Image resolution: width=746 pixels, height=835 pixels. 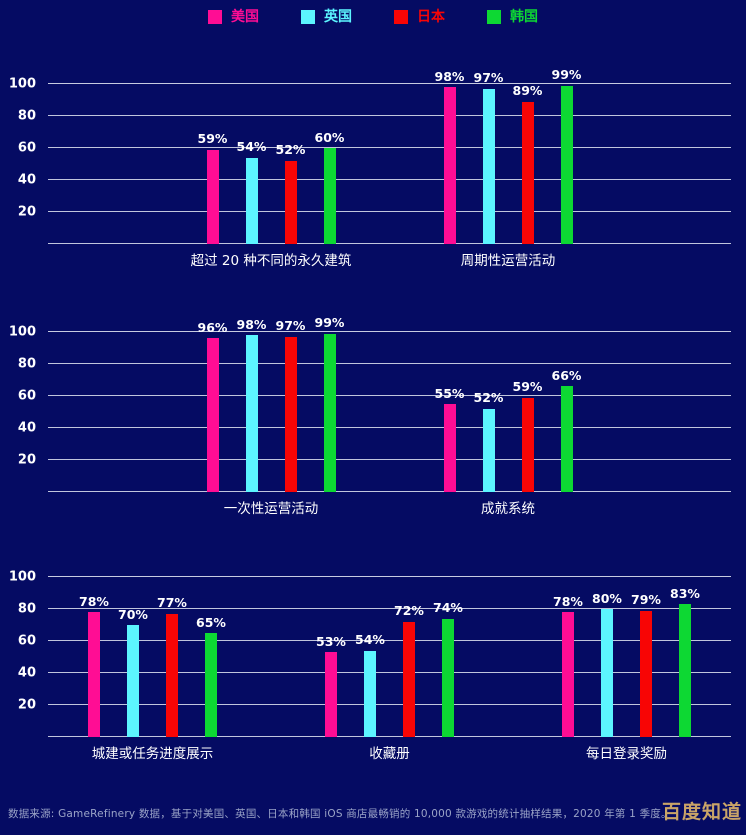 I want to click on category-label: 周期性运营活动, so click(x=508, y=261).